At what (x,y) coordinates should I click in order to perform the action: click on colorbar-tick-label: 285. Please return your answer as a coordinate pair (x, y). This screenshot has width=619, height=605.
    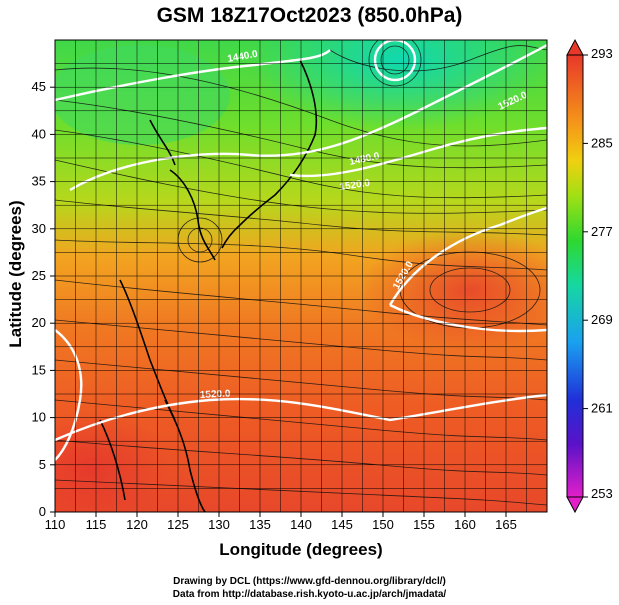
    Looking at the image, I should click on (602, 142).